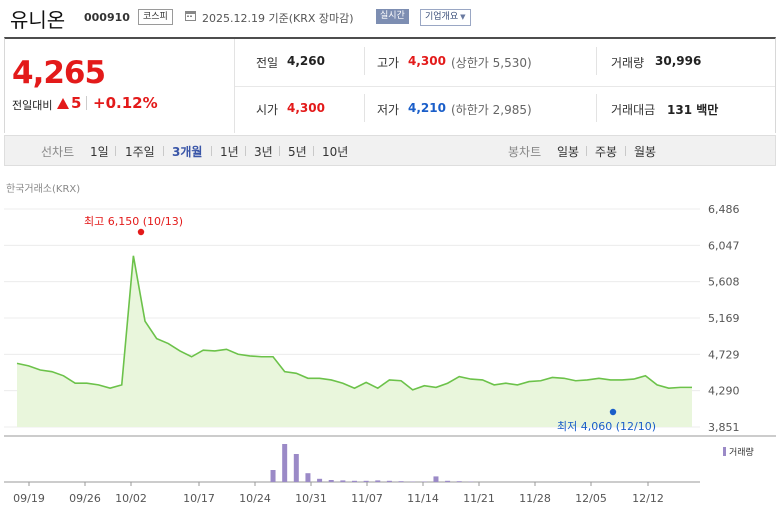 The width and height of the screenshot is (778, 508). What do you see at coordinates (306, 108) in the screenshot?
I see `open-value: 4,300` at bounding box center [306, 108].